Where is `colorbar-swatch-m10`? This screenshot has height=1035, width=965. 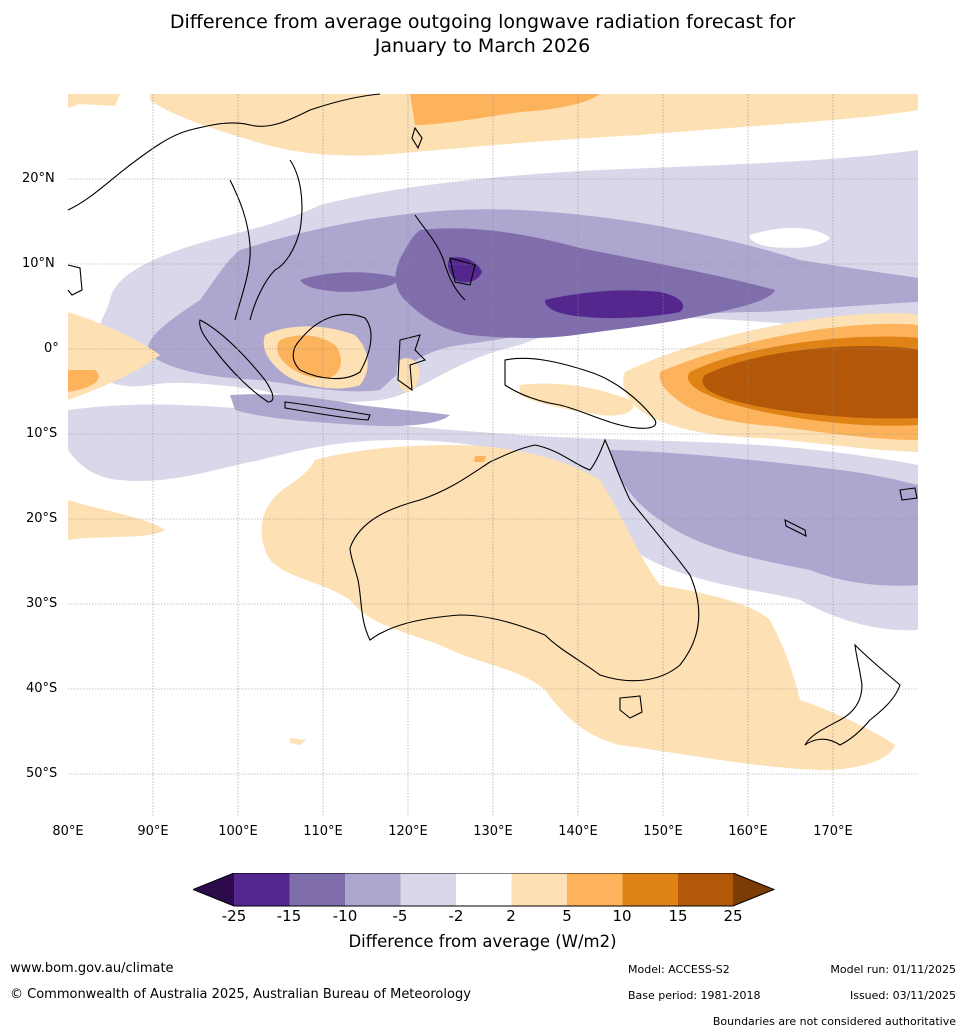
colorbar-swatch-m10 is located at coordinates (373, 889).